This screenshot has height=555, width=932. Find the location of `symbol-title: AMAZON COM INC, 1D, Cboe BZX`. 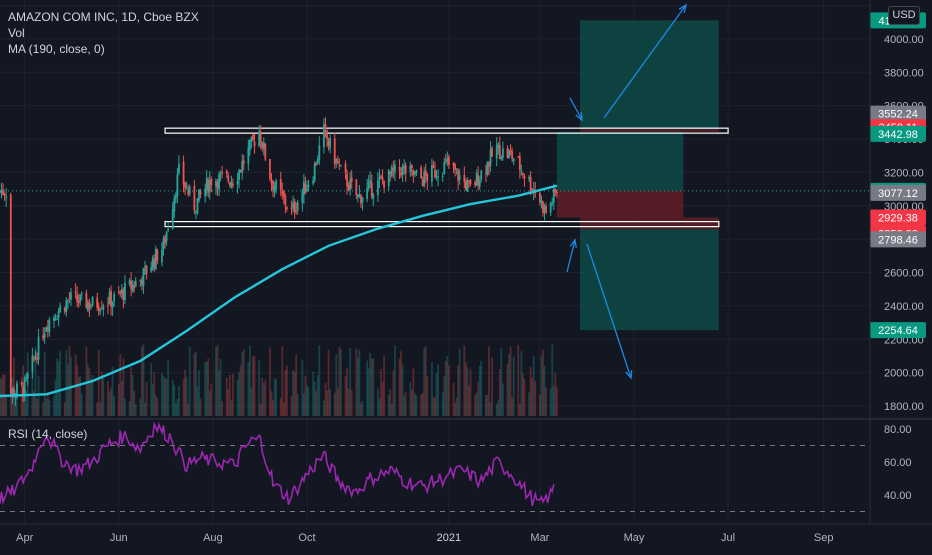

symbol-title: AMAZON COM INC, 1D, Cboe BZX is located at coordinates (103, 17).